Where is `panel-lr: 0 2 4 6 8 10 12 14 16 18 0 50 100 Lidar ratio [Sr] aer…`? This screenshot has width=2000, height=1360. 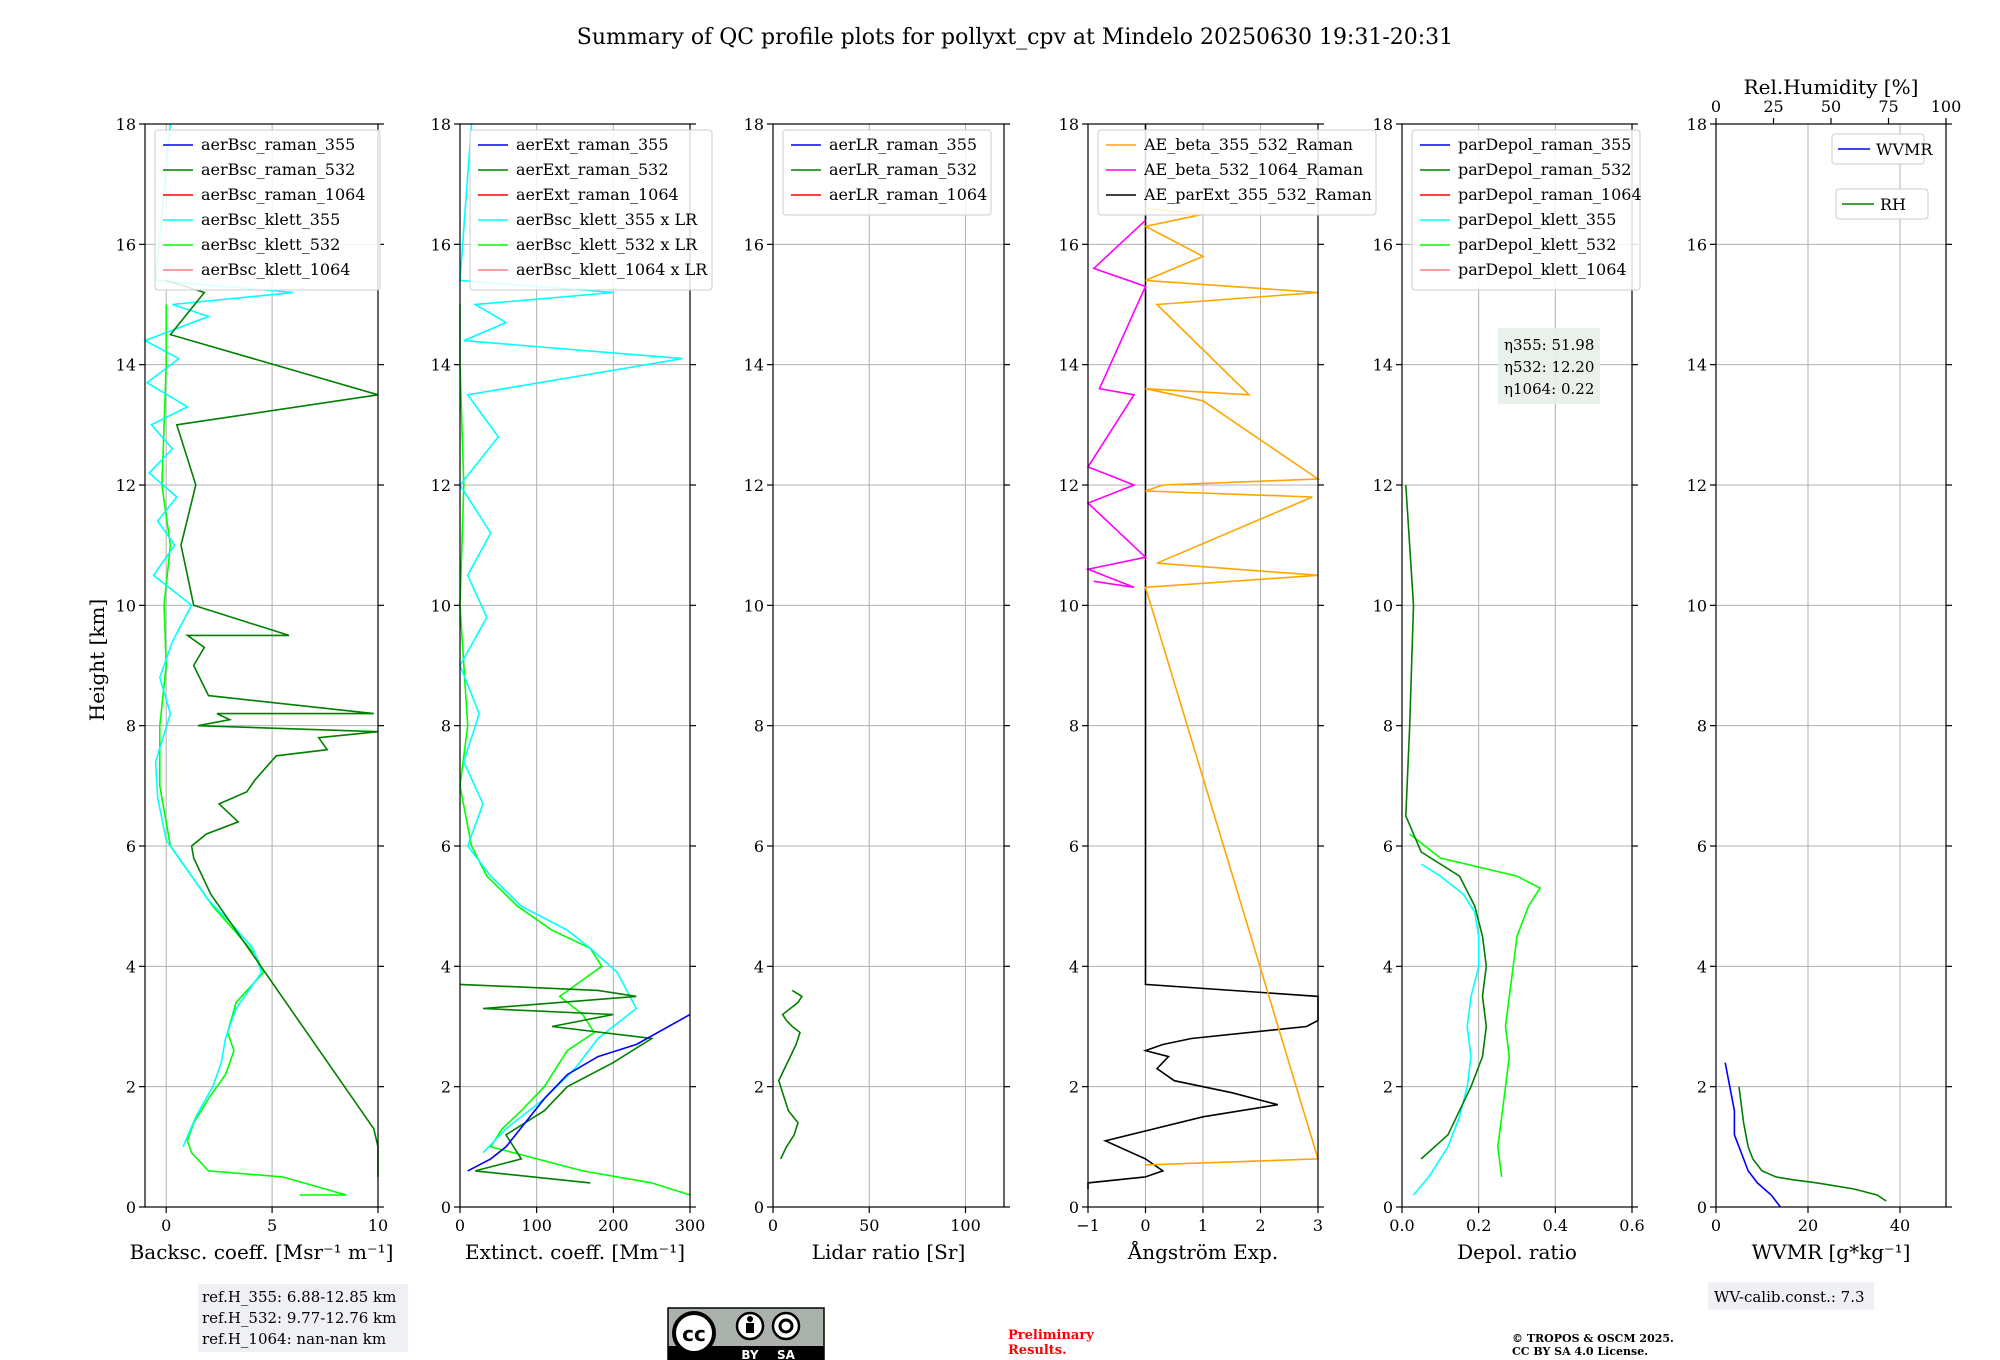 panel-lr: 0 2 4 6 8 10 12 14 16 18 0 50 100 Lidar ratio [Sr] aer… is located at coordinates (877, 689).